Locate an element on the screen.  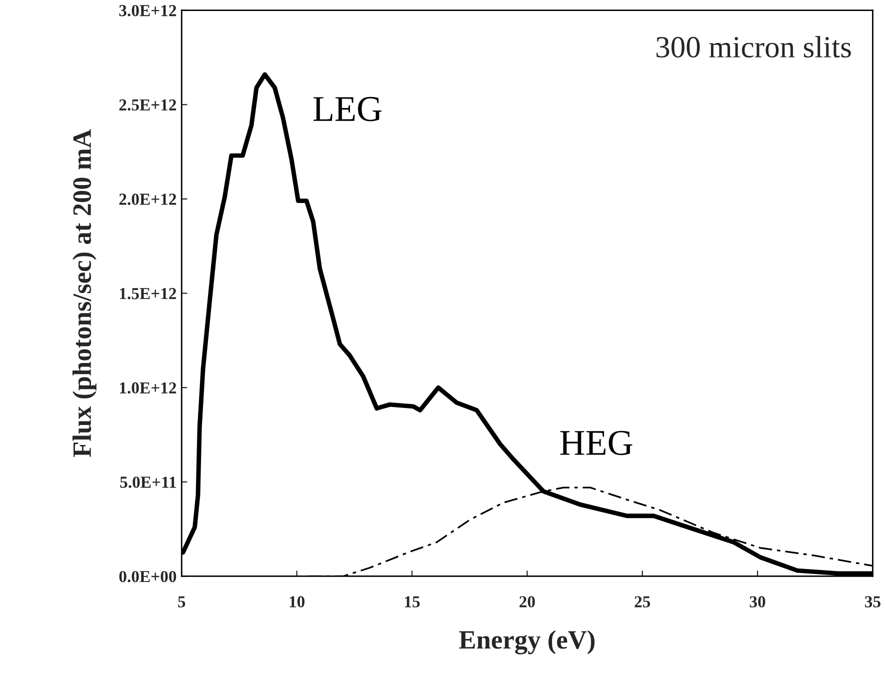
x-axis-title: Energy (eV) is located at coordinates (527, 642).